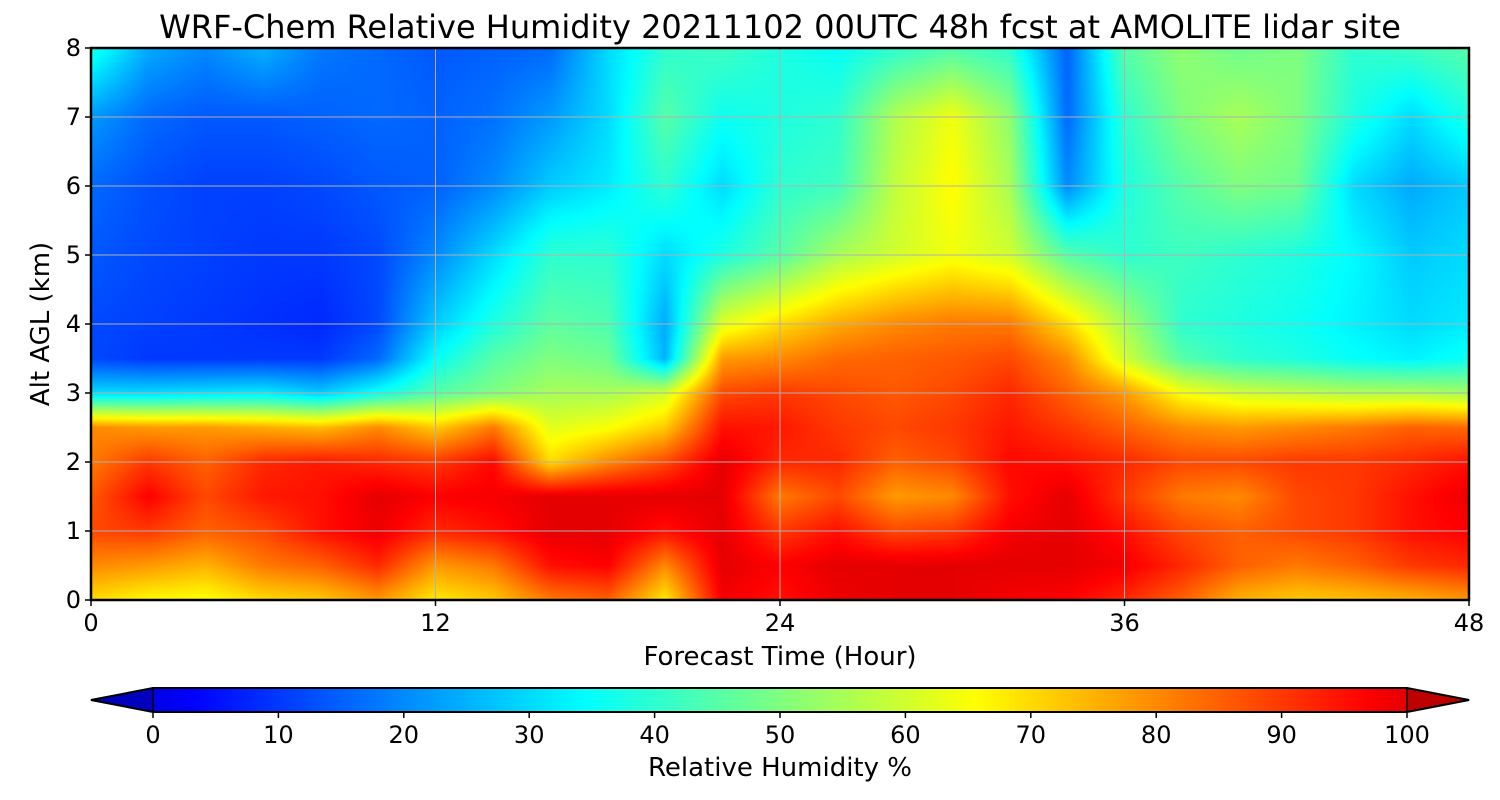 This screenshot has height=800, width=1500. I want to click on x-tick-label: 36, so click(1124, 623).